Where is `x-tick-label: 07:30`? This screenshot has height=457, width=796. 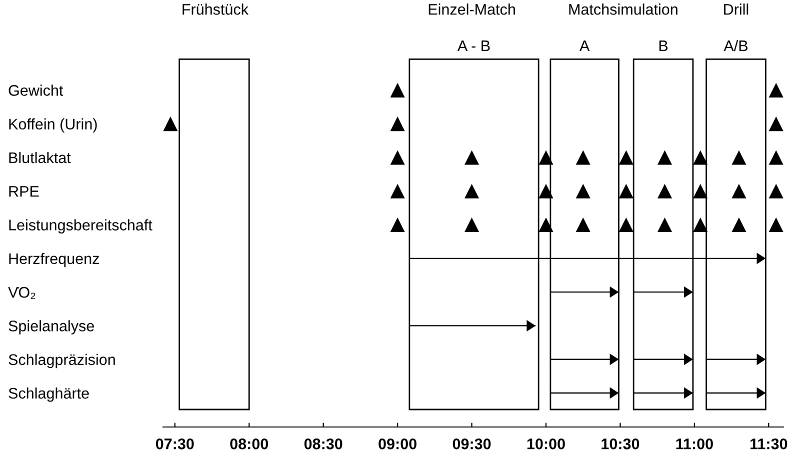 x-tick-label: 07:30 is located at coordinates (175, 444).